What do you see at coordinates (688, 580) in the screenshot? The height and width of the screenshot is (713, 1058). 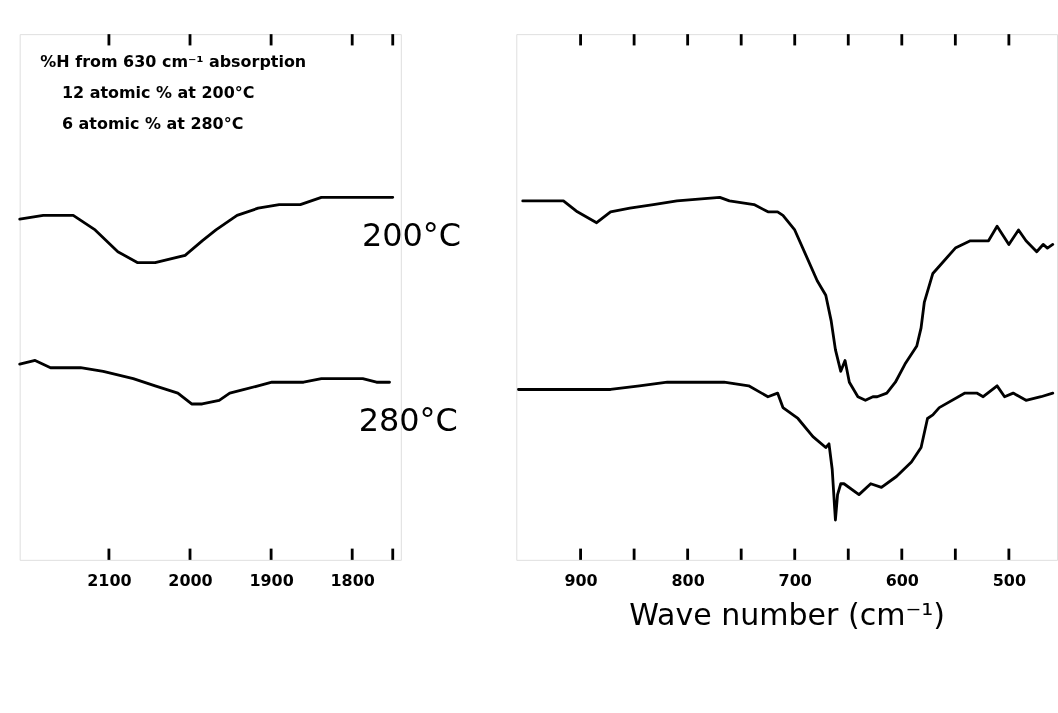 I see `x-tick-label: 800` at bounding box center [688, 580].